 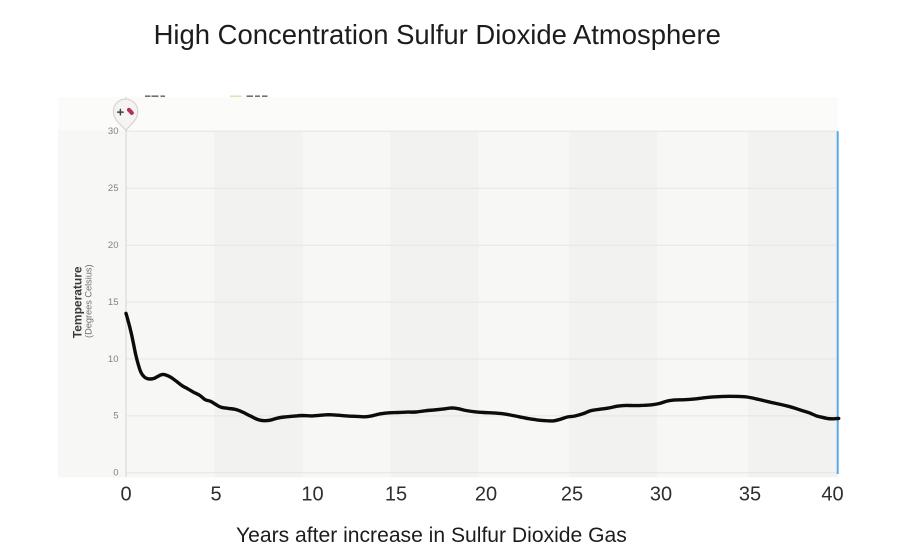 I want to click on svg-text: 35, so click(x=750, y=495).